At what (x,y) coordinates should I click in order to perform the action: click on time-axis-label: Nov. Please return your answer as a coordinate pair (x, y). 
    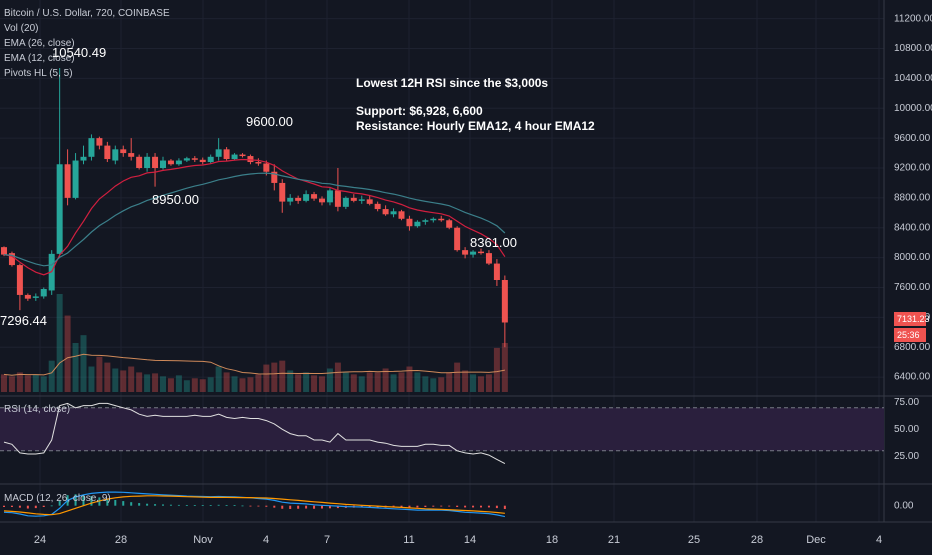
    Looking at the image, I should click on (203, 540).